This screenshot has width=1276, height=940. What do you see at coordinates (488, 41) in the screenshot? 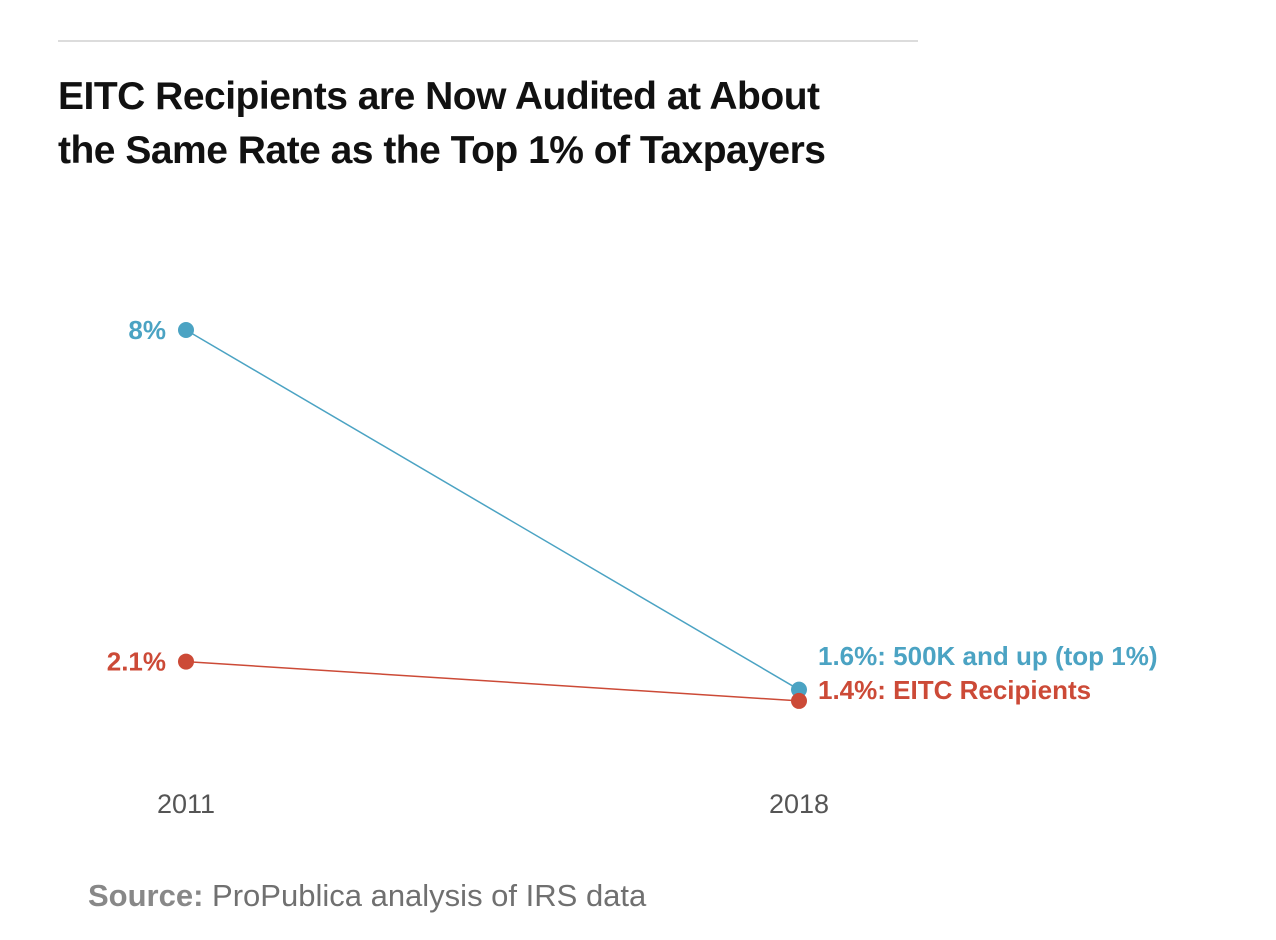
I see `top-divider` at bounding box center [488, 41].